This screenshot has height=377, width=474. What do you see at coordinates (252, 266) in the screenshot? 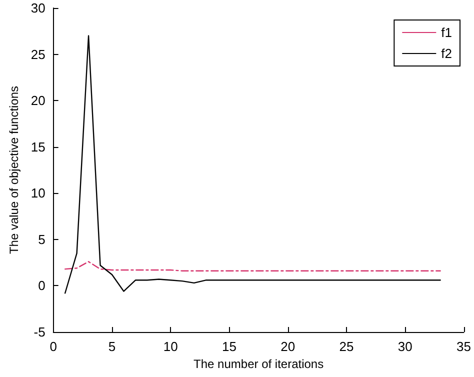
I see `line-series` at bounding box center [252, 266].